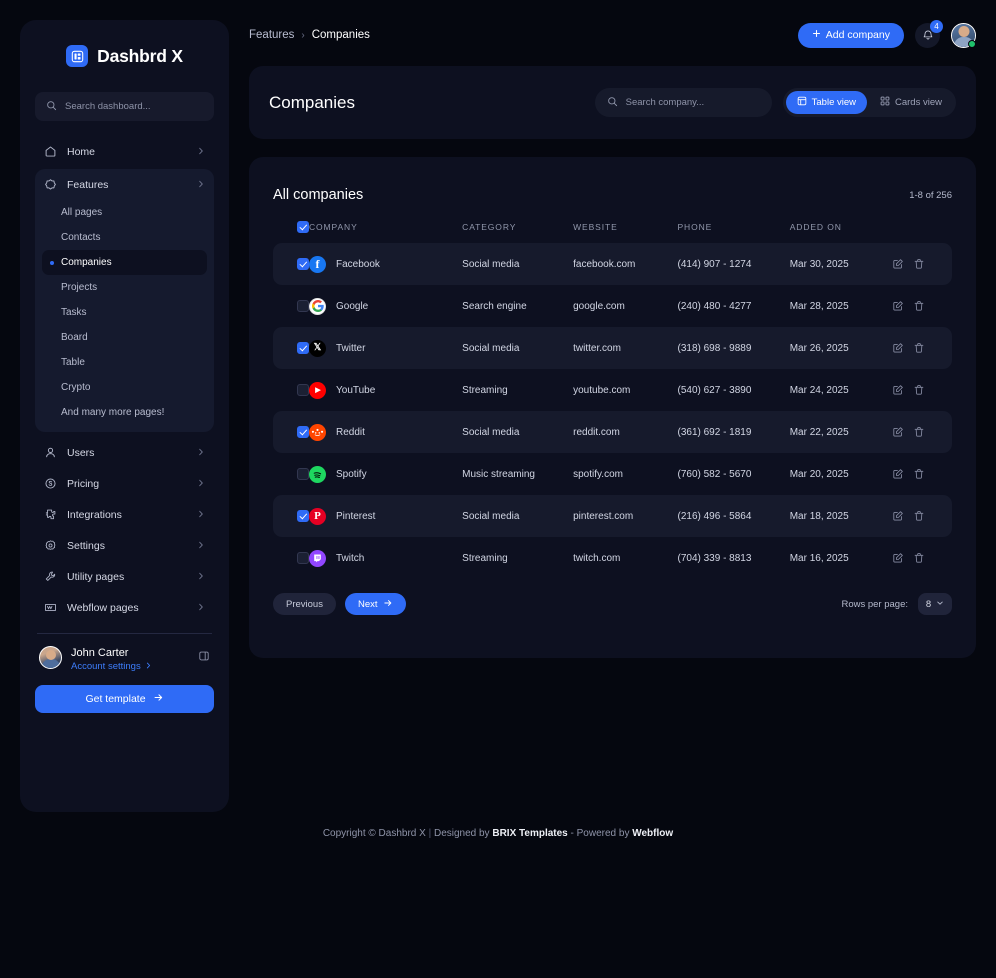 The width and height of the screenshot is (996, 978). What do you see at coordinates (692, 102) in the screenshot?
I see `company-search-input` at bounding box center [692, 102].